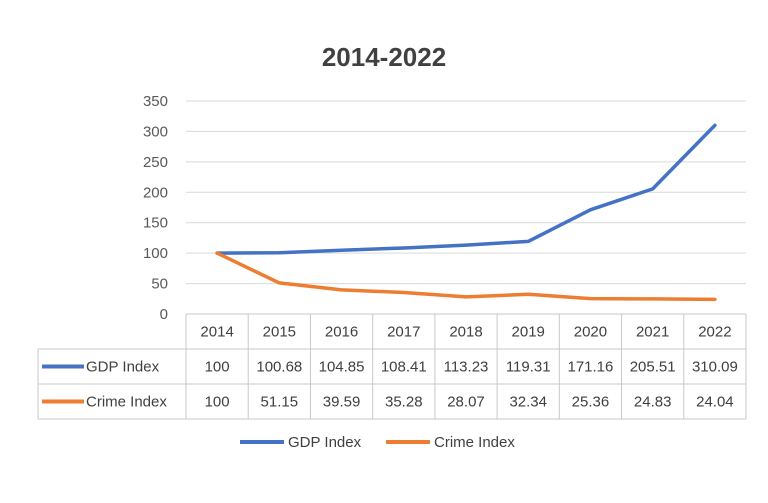  Describe the element at coordinates (155, 223) in the screenshot. I see `y-tick-label: 150` at that location.